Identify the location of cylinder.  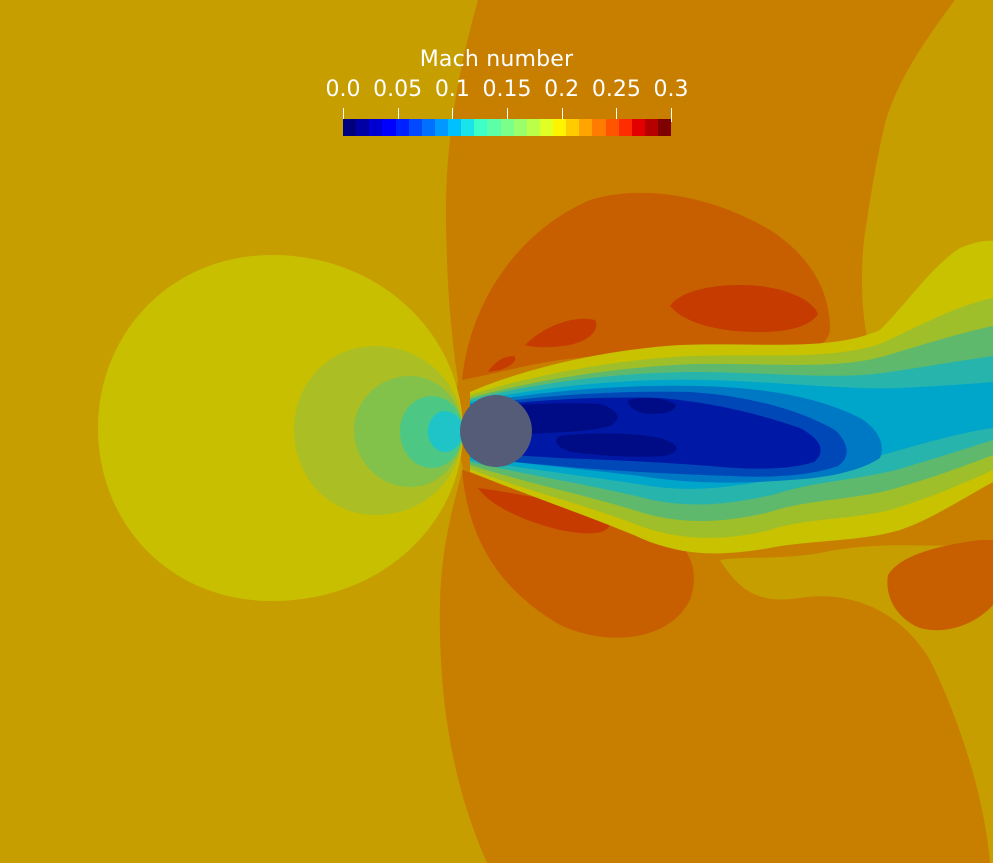
(496, 431).